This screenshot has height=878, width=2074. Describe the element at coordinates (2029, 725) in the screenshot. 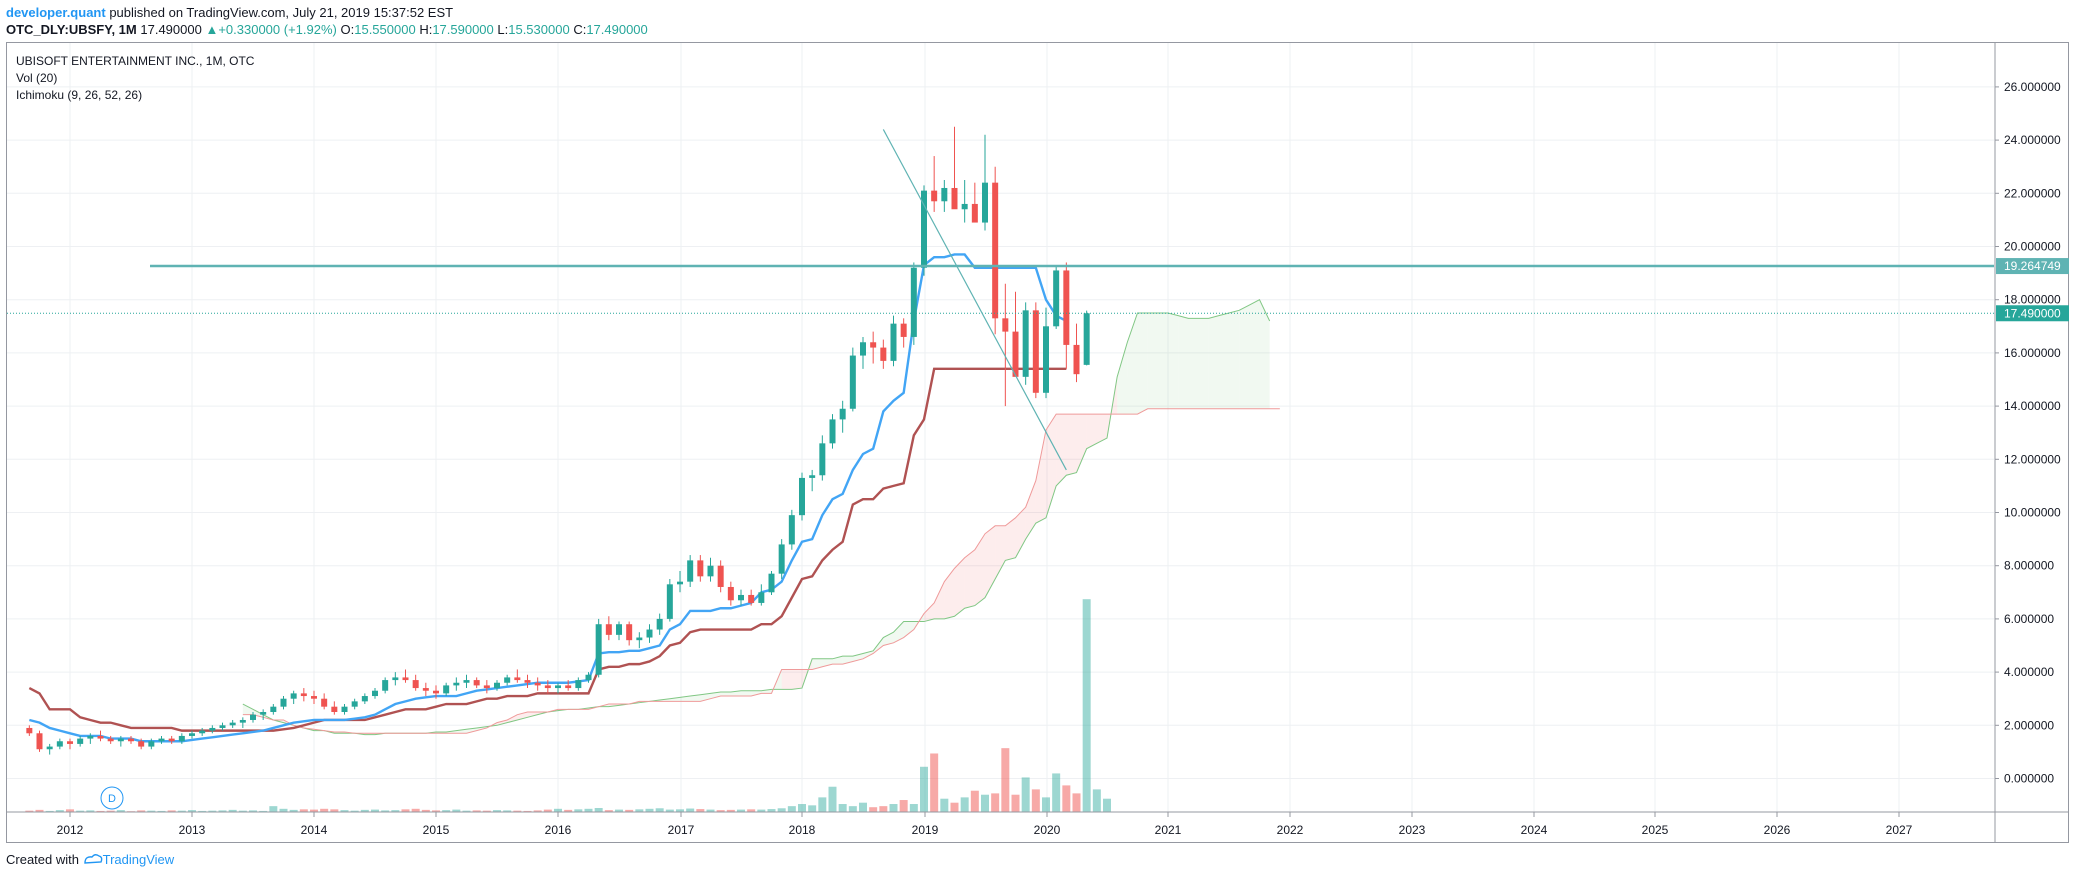

I see `price-tick-label: 2.000000` at that location.